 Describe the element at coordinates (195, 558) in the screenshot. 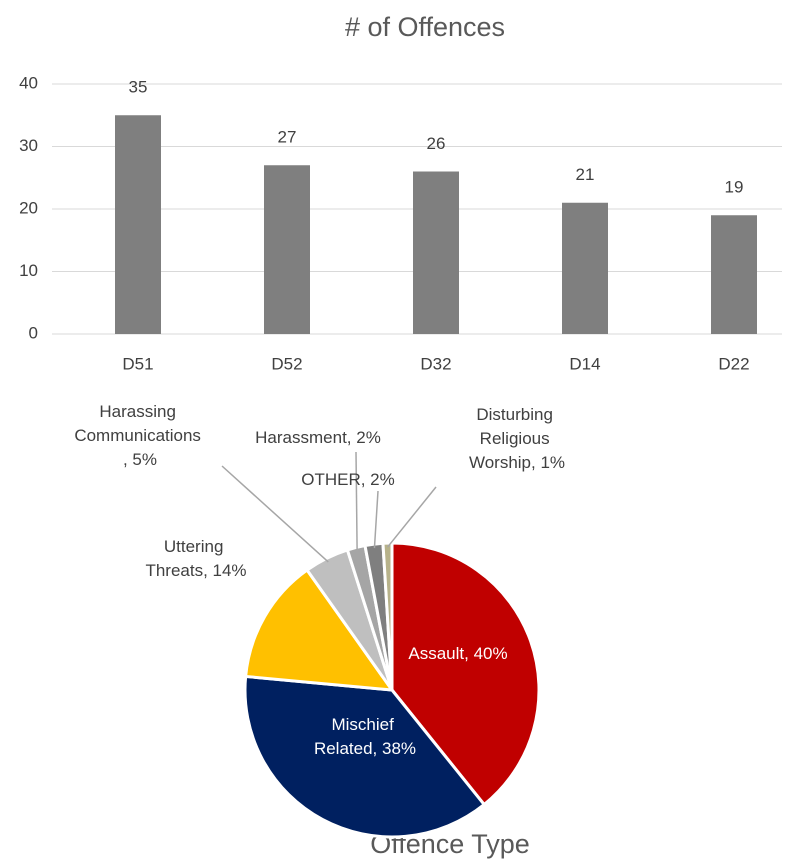

I see `slice-label: Uttering Threats, 14%` at that location.